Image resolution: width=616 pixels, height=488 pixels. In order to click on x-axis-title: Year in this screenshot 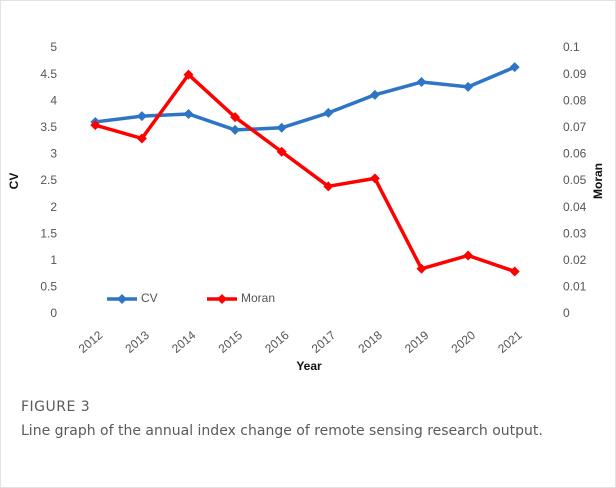, I will do `click(309, 366)`.